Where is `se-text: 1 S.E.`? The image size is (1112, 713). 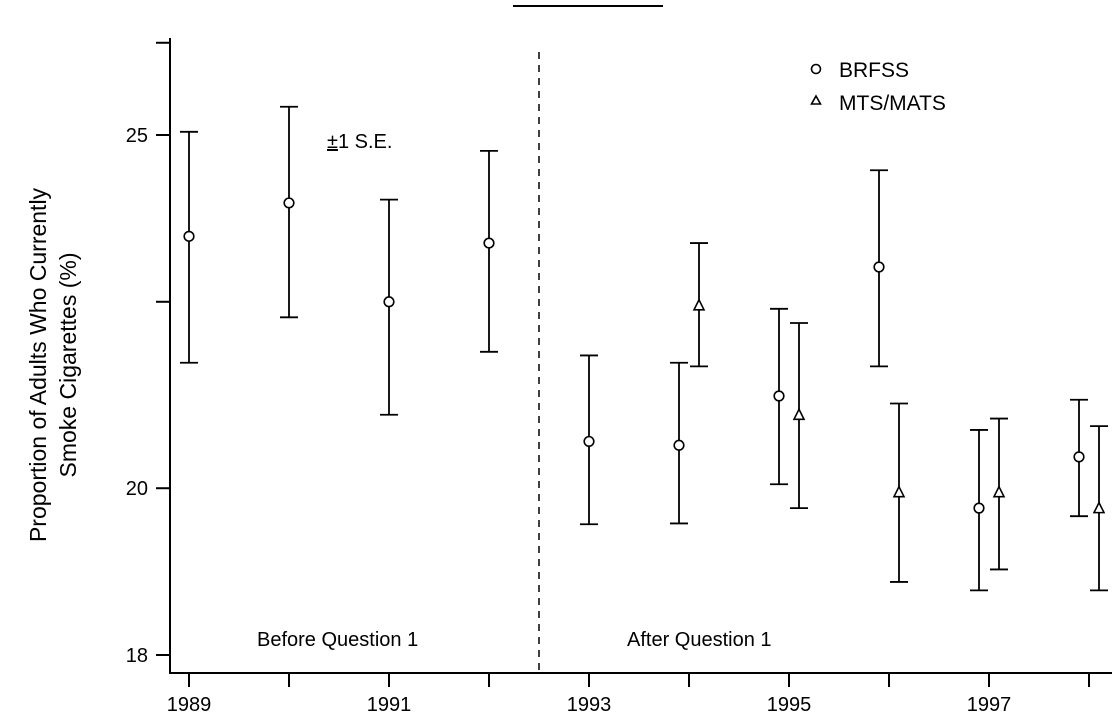
se-text: 1 S.E. is located at coordinates (365, 142).